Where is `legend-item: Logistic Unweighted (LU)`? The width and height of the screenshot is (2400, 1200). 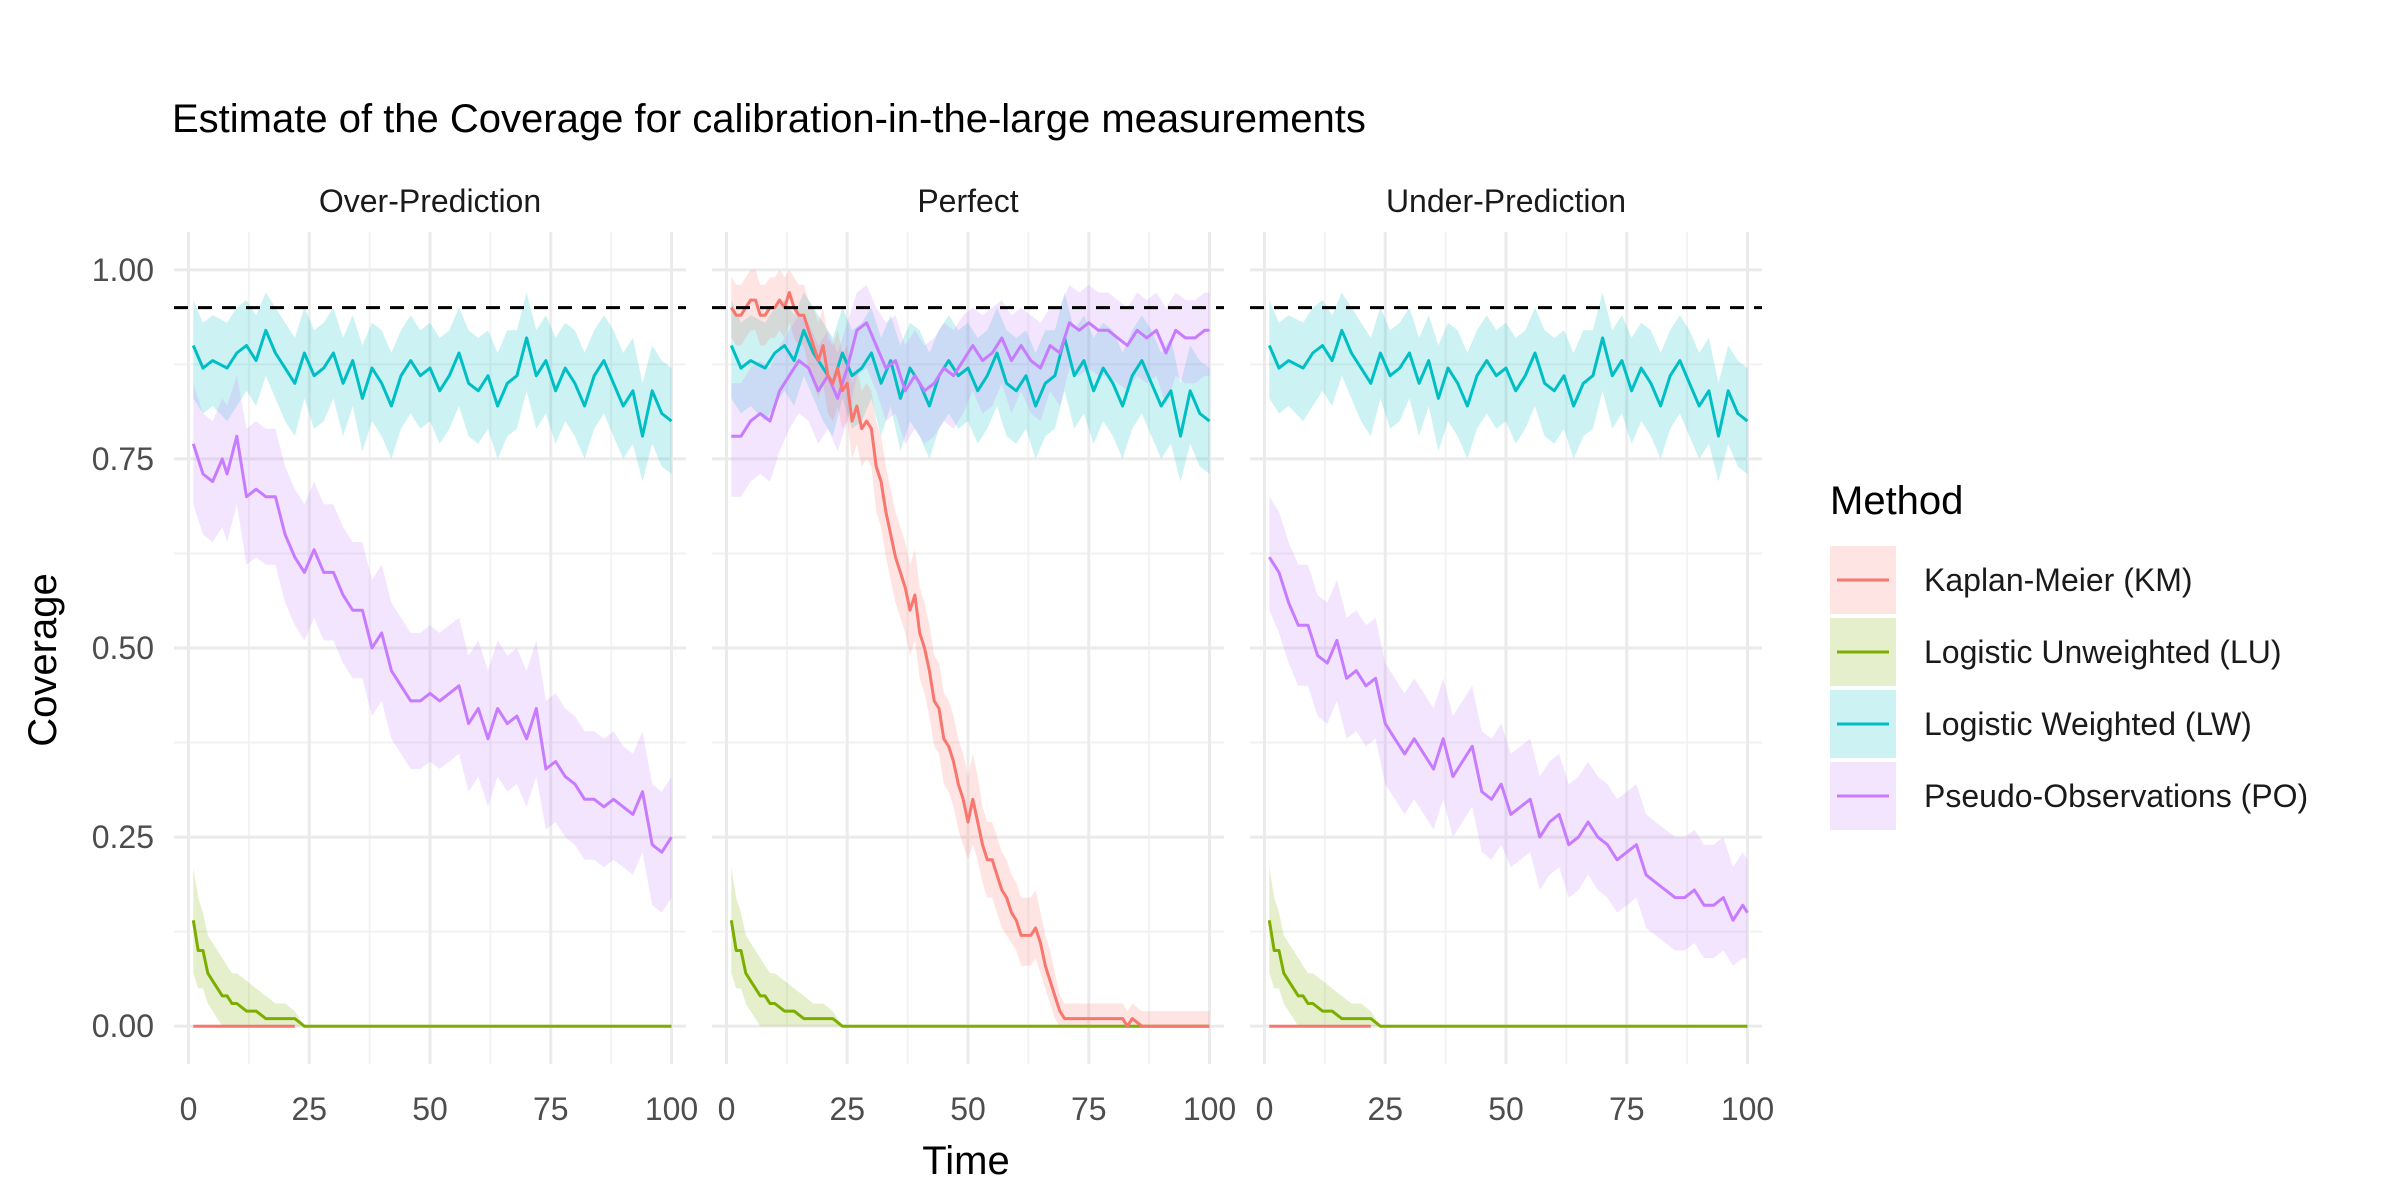 legend-item: Logistic Unweighted (LU) is located at coordinates (2056, 652).